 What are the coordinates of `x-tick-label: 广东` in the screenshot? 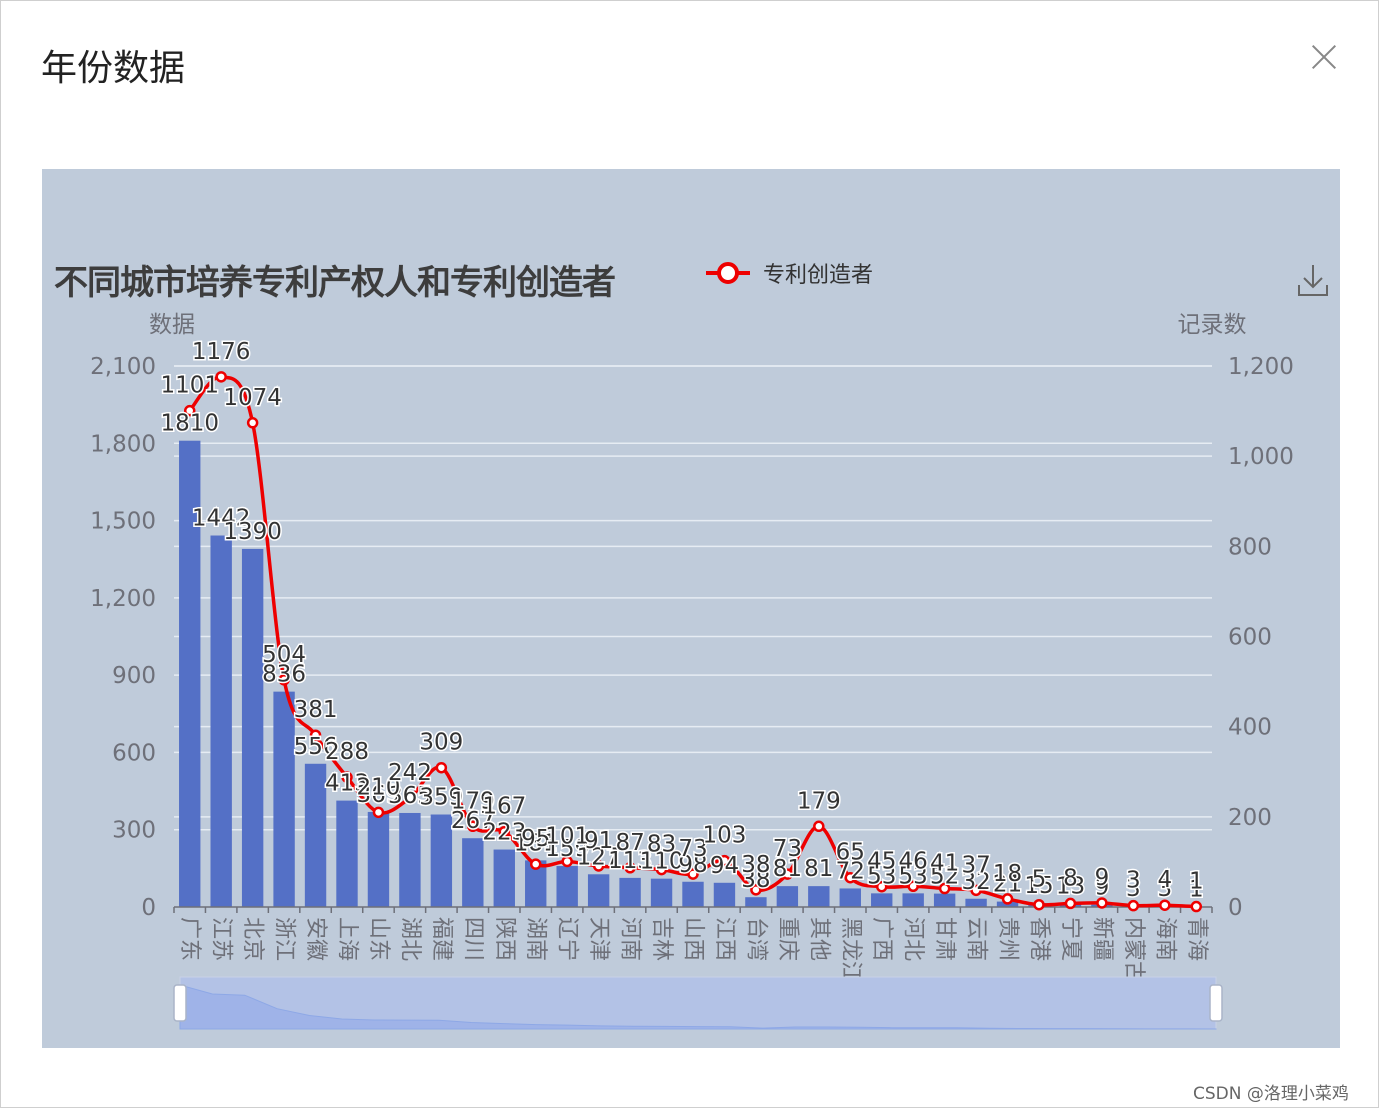 It's located at (189, 939).